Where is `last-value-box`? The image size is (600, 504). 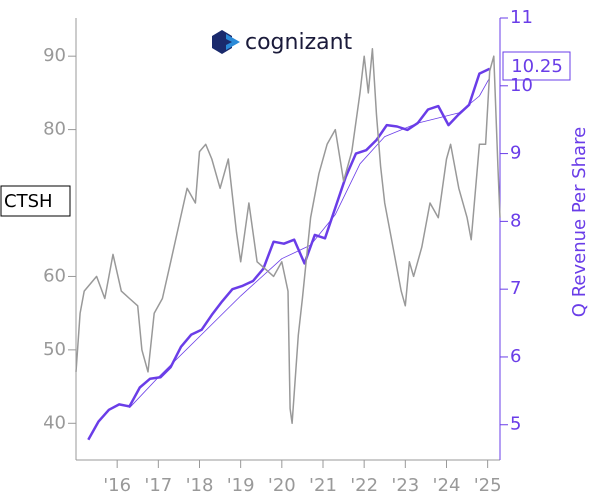 last-value-box is located at coordinates (536, 66).